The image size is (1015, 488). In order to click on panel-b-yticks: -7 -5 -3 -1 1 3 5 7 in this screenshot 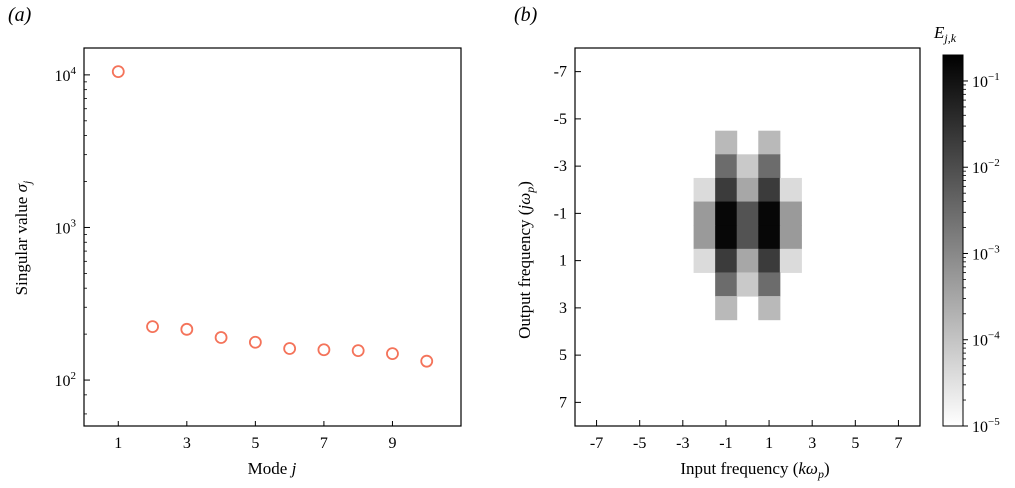, I will do `click(567, 237)`.